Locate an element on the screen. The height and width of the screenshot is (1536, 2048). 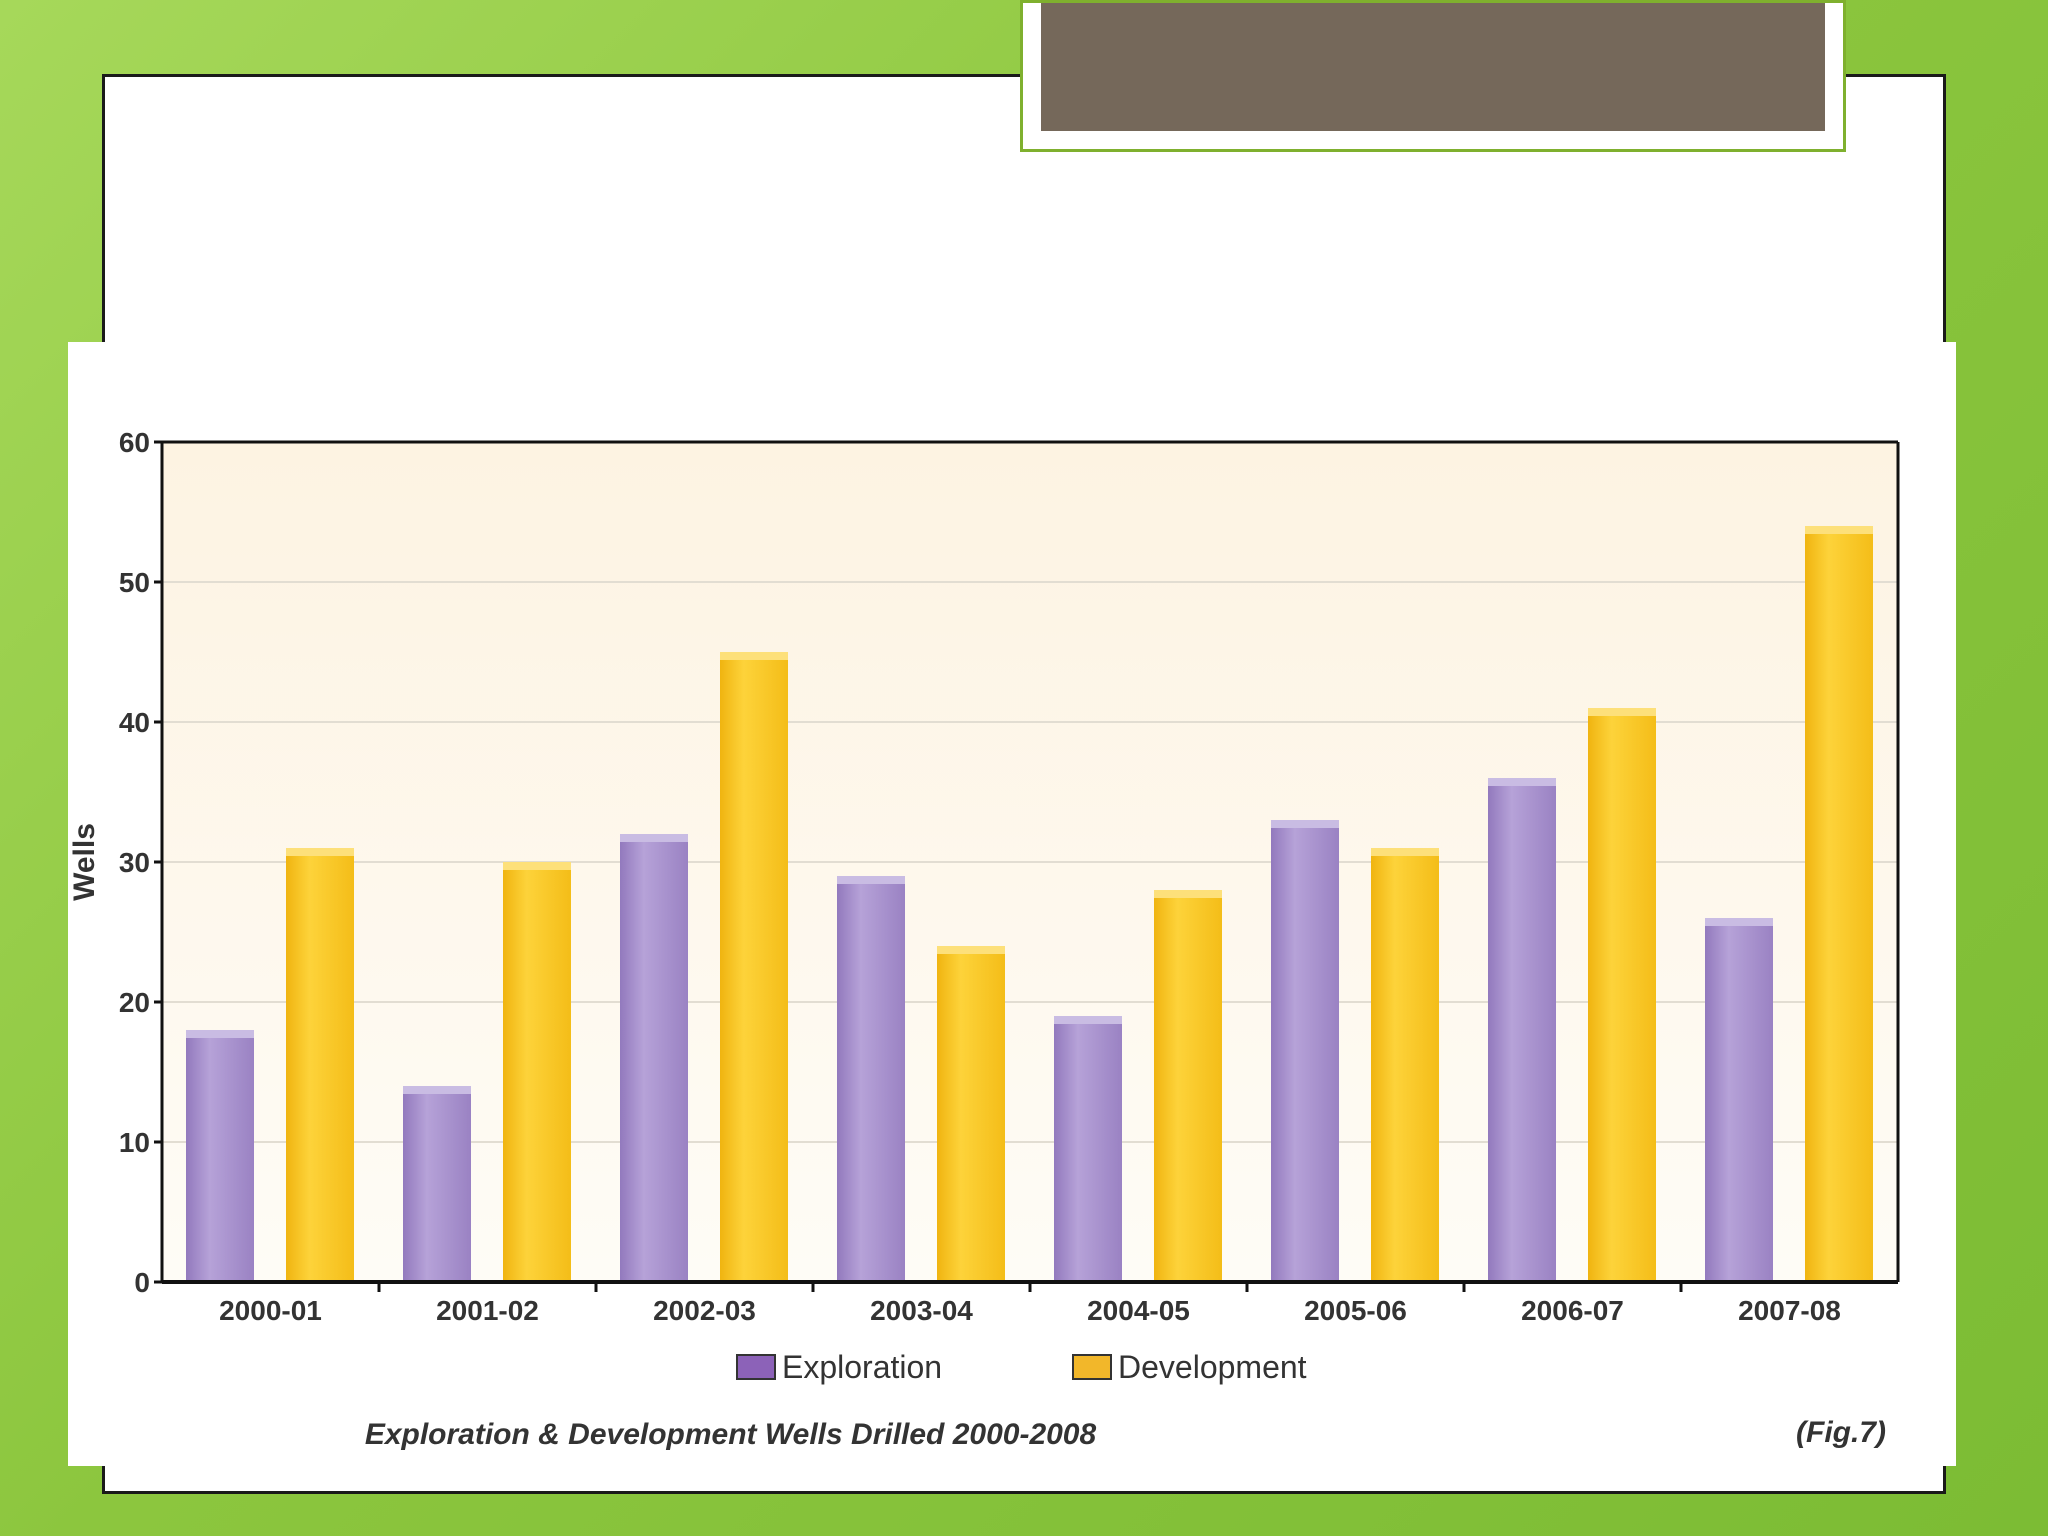
legend-item-development: Development is located at coordinates (1189, 1367).